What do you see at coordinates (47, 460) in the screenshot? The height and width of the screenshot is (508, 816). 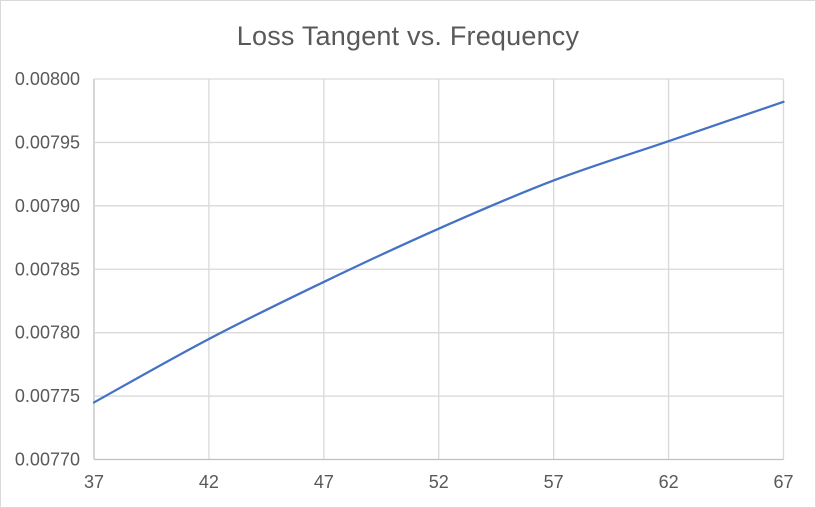 I see `y-tick-label: 0.00770` at bounding box center [47, 460].